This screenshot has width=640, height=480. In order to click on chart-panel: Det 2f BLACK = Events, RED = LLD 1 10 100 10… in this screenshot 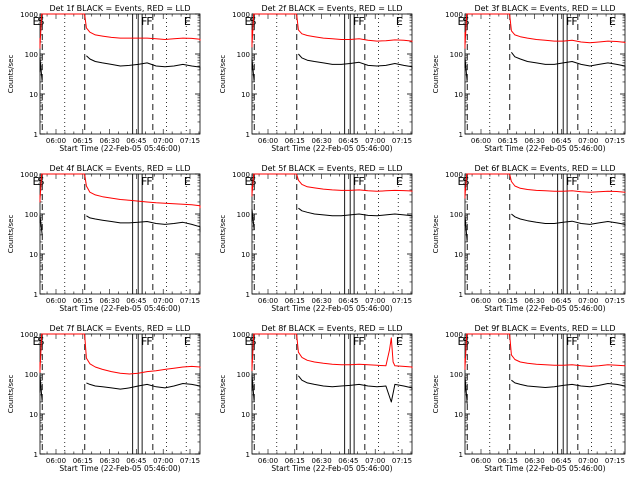, I will do `click(316, 78)`.